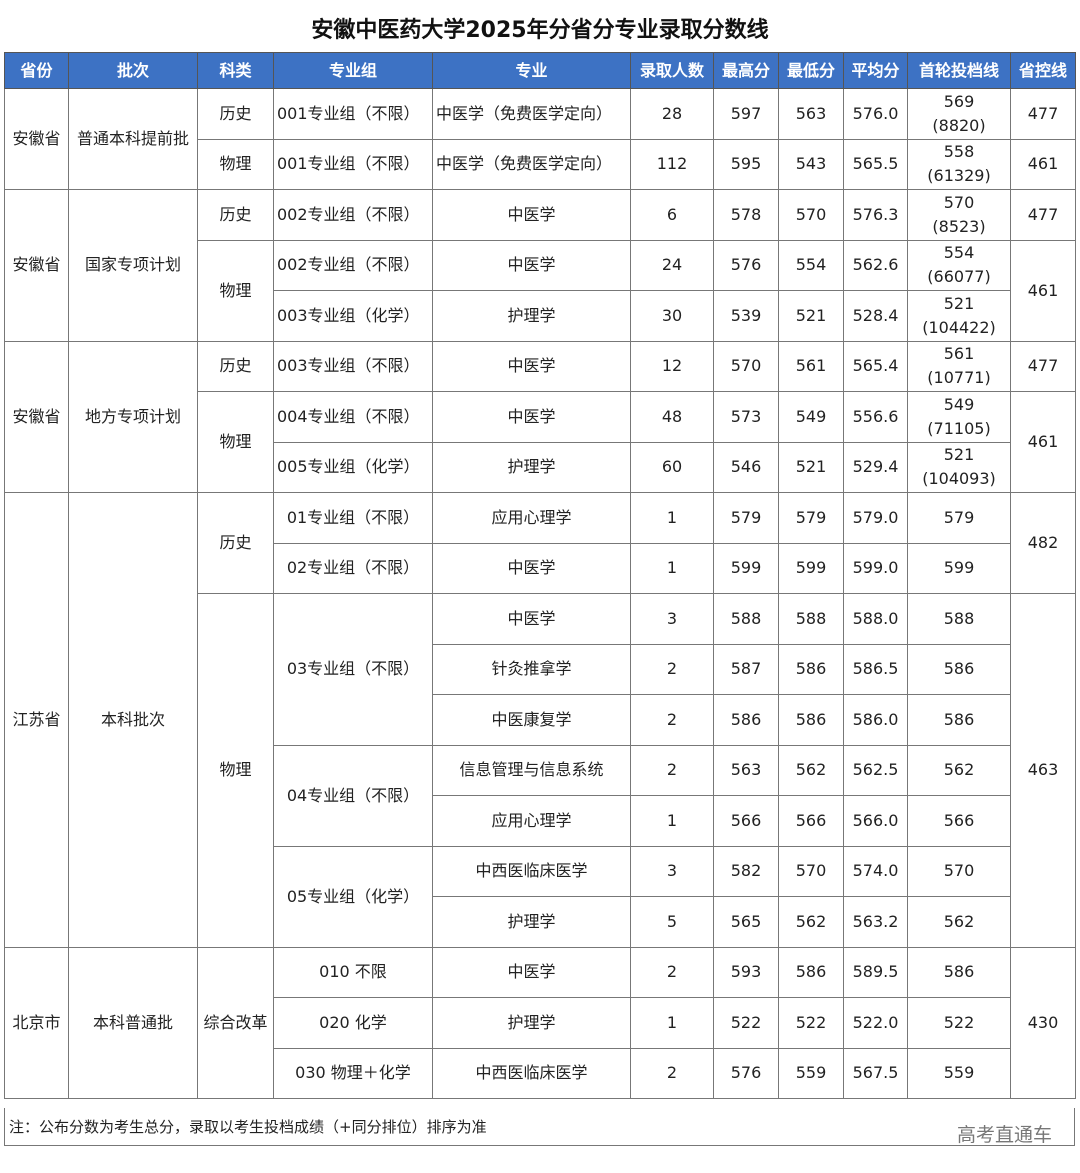  I want to click on table-cell: 针灸推拿学, so click(531, 669).